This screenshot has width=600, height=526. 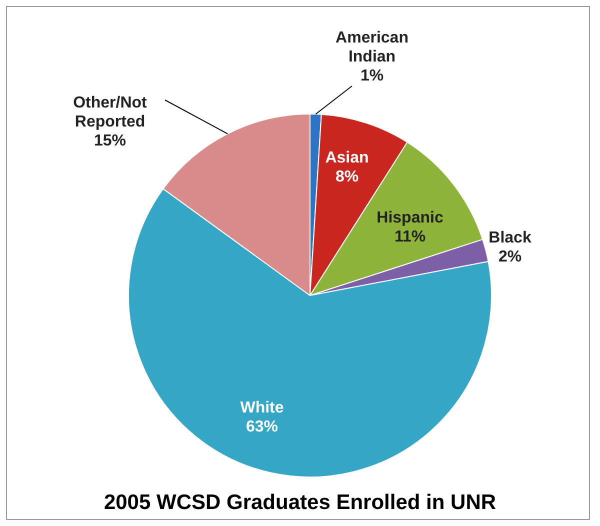 What do you see at coordinates (262, 427) in the screenshot?
I see `data-label: 63%` at bounding box center [262, 427].